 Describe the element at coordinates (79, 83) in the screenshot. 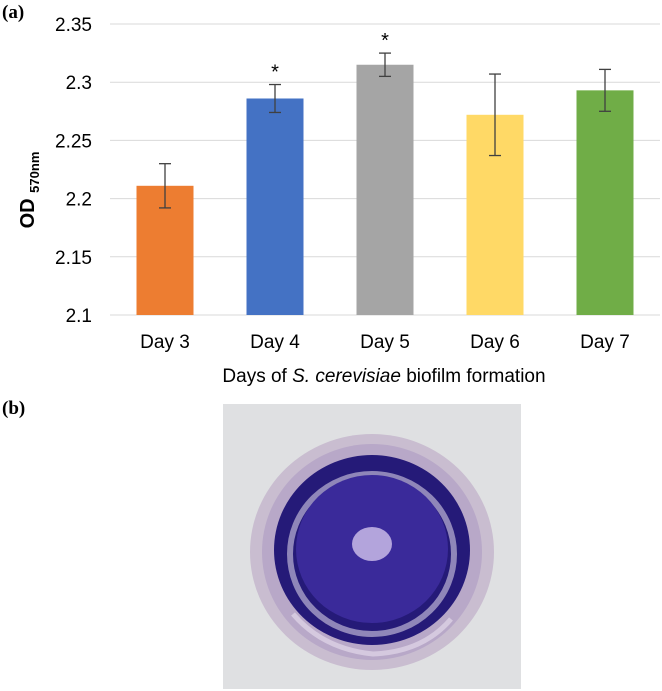

I see `y-tick-label: 2.3` at that location.